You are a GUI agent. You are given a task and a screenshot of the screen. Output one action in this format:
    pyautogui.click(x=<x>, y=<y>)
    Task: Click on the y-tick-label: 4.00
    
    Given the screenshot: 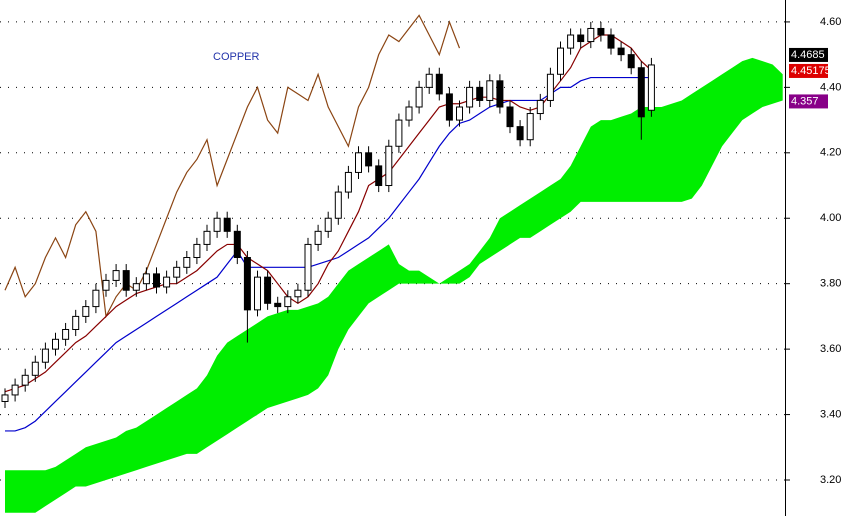 What is the action you would take?
    pyautogui.click(x=830, y=218)
    